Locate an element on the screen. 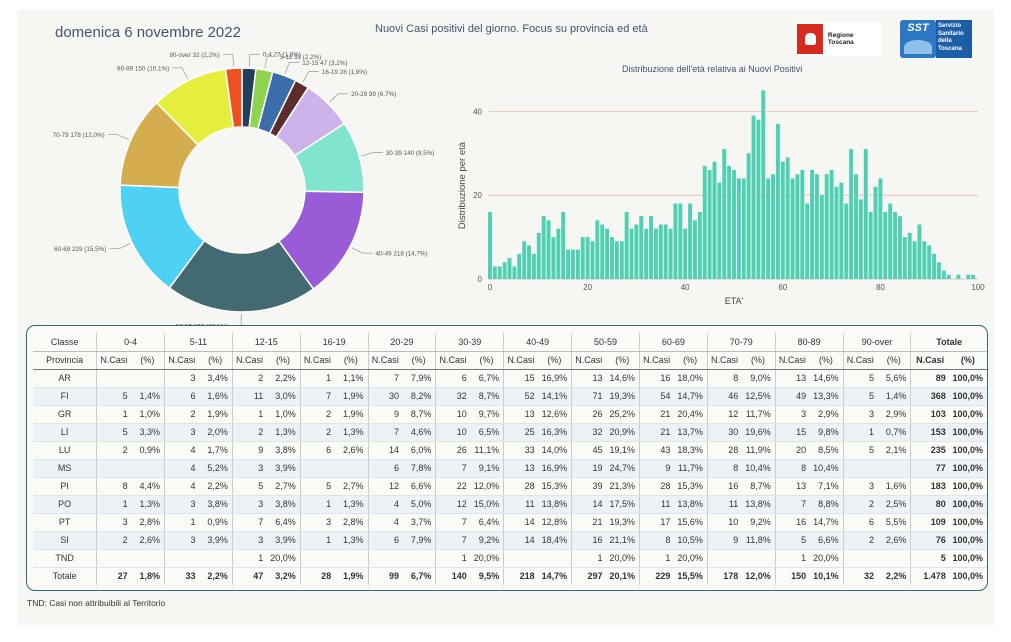 This screenshot has height=642, width=1011. histogram-y-axis-label: Distribuzione per età is located at coordinates (462, 185).